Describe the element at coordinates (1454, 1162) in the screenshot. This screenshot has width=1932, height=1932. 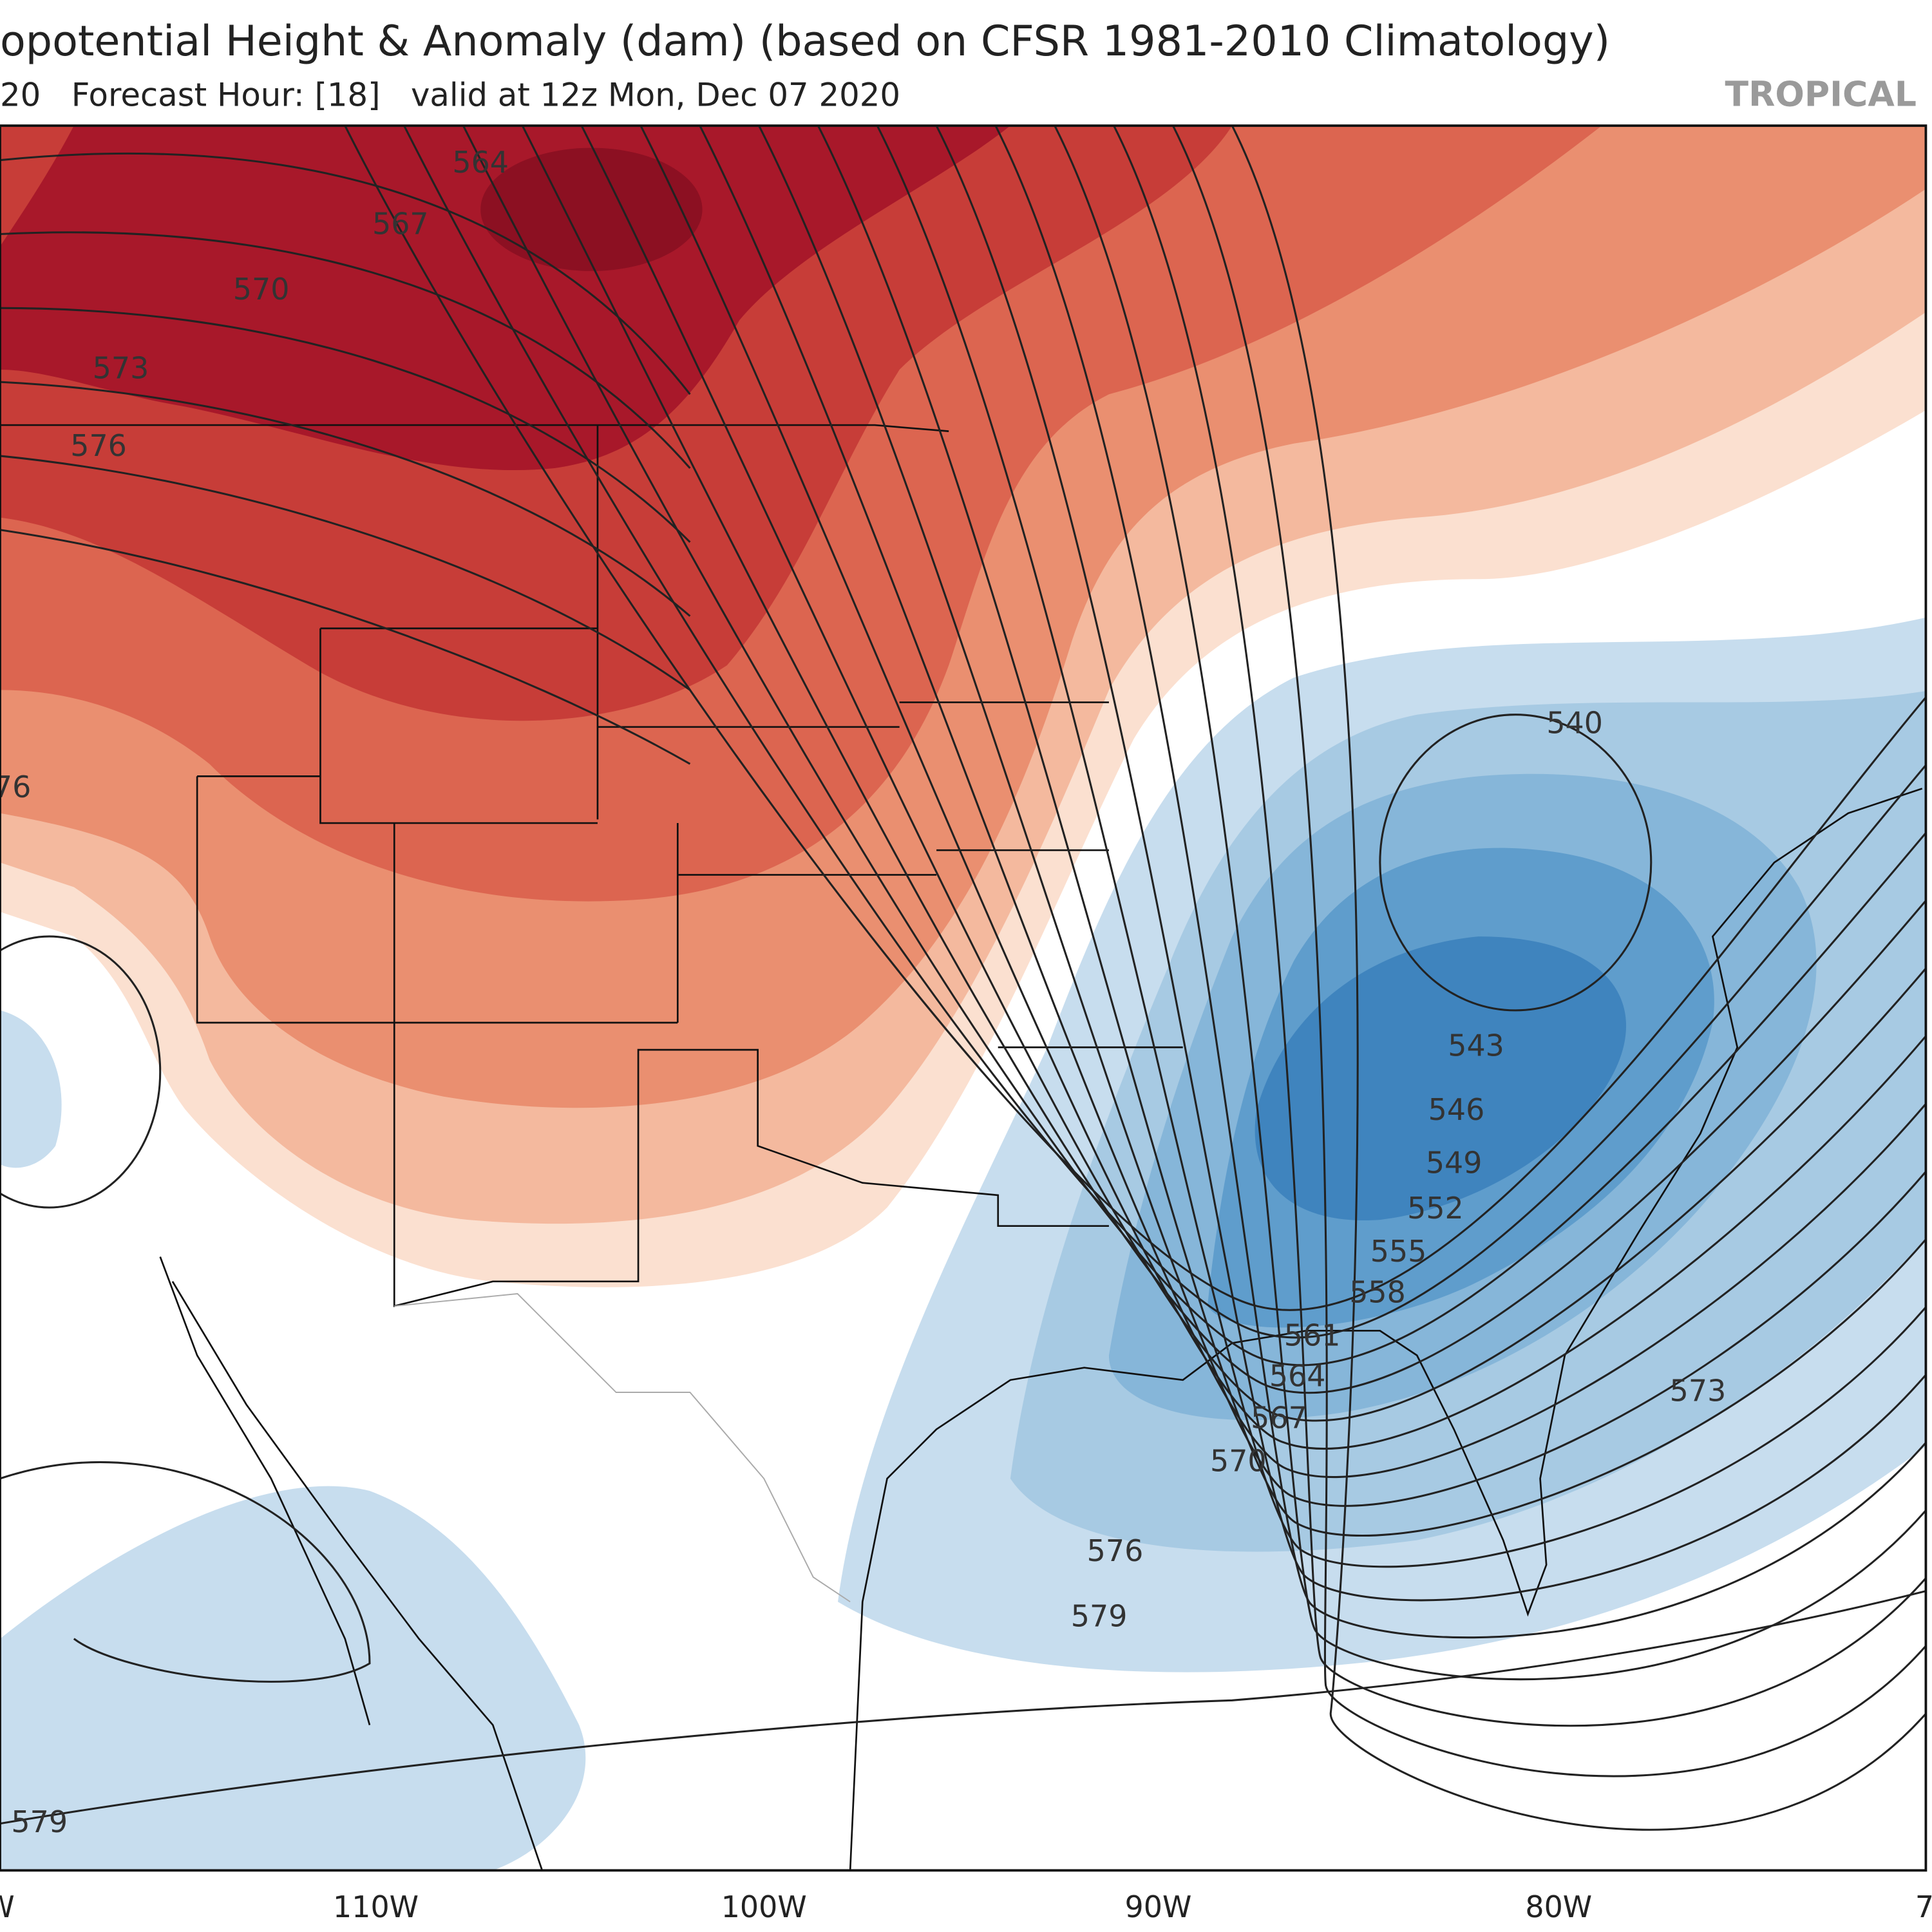
I see `contour-label: 549` at that location.